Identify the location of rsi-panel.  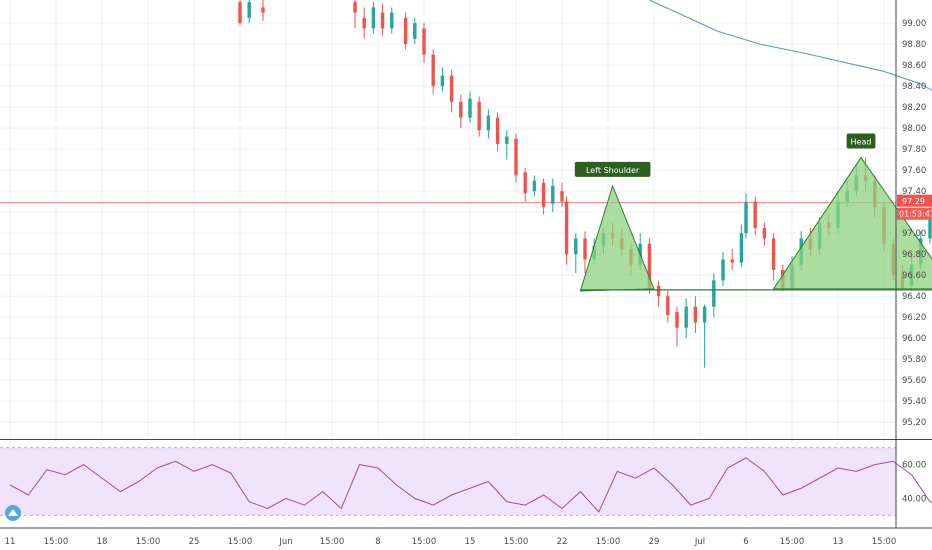
(466, 481).